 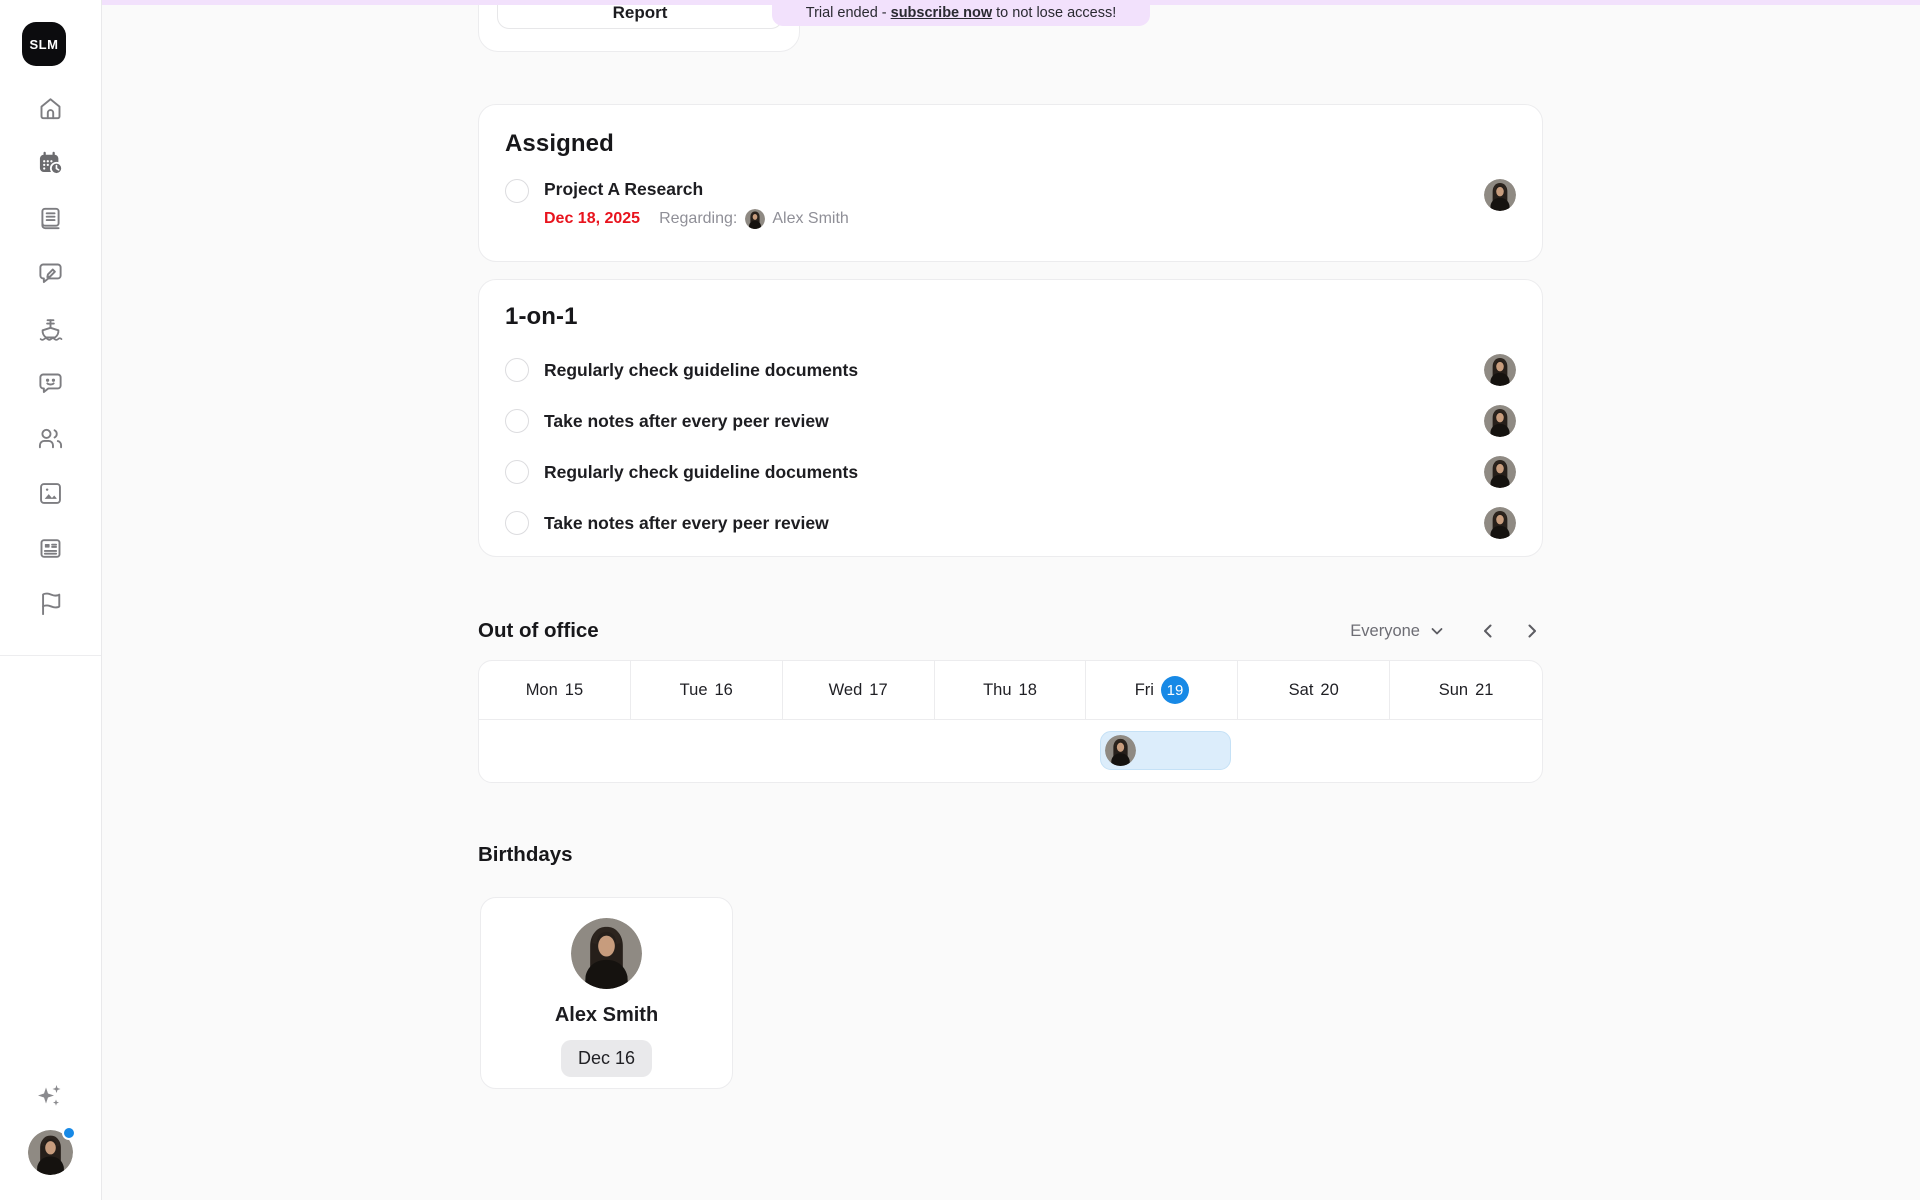 What do you see at coordinates (51, 493) in the screenshot?
I see `nav-image-icon` at bounding box center [51, 493].